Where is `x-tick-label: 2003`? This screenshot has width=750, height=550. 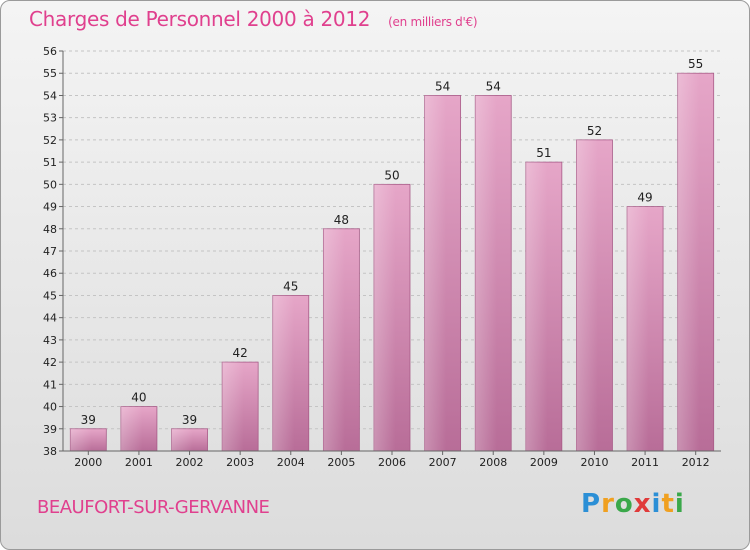 x-tick-label: 2003 is located at coordinates (240, 462).